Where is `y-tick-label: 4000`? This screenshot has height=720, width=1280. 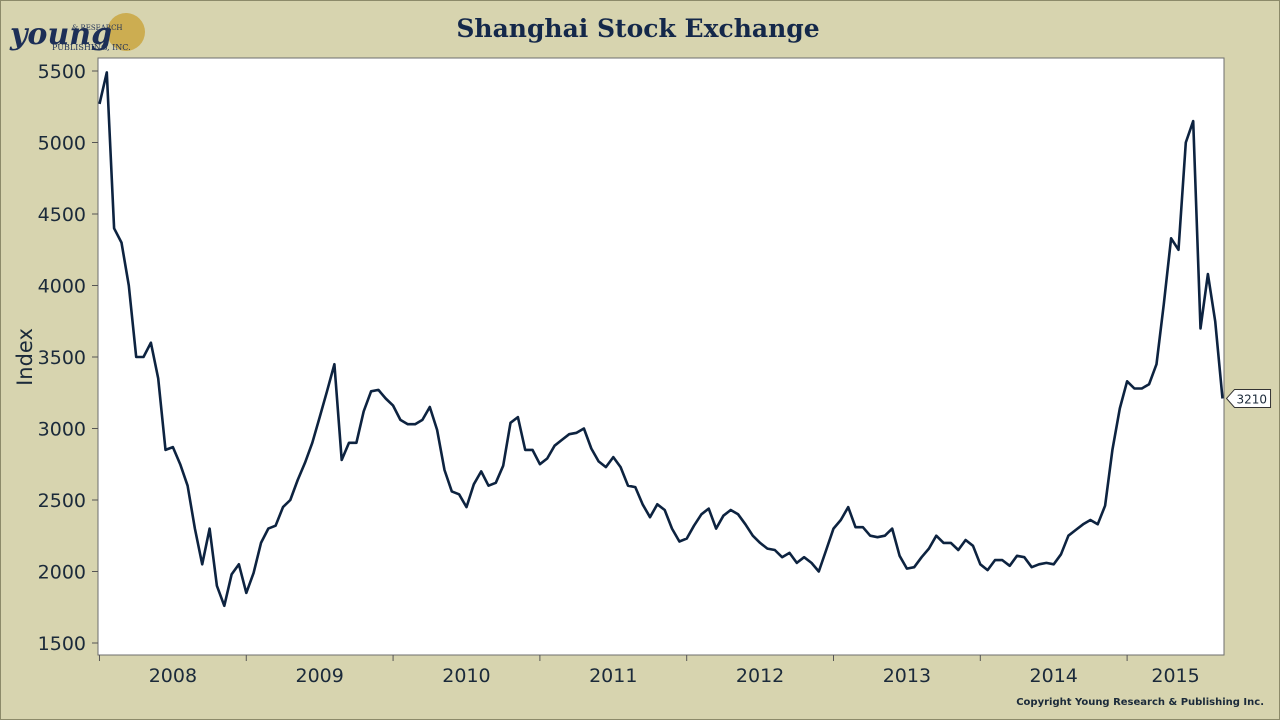
y-tick-label: 4000 is located at coordinates (62, 287).